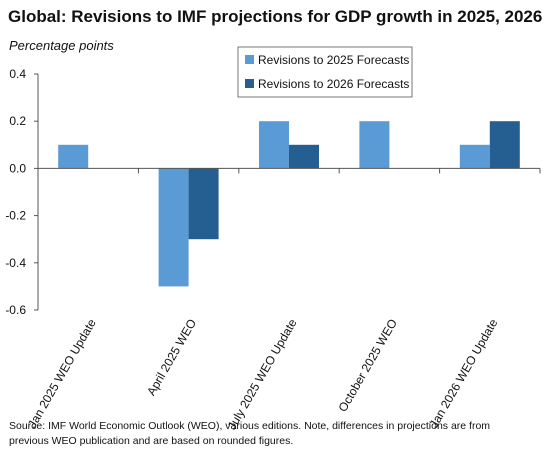  I want to click on legend-label-2026: Revisions to 2026 Forecasts, so click(333, 84).